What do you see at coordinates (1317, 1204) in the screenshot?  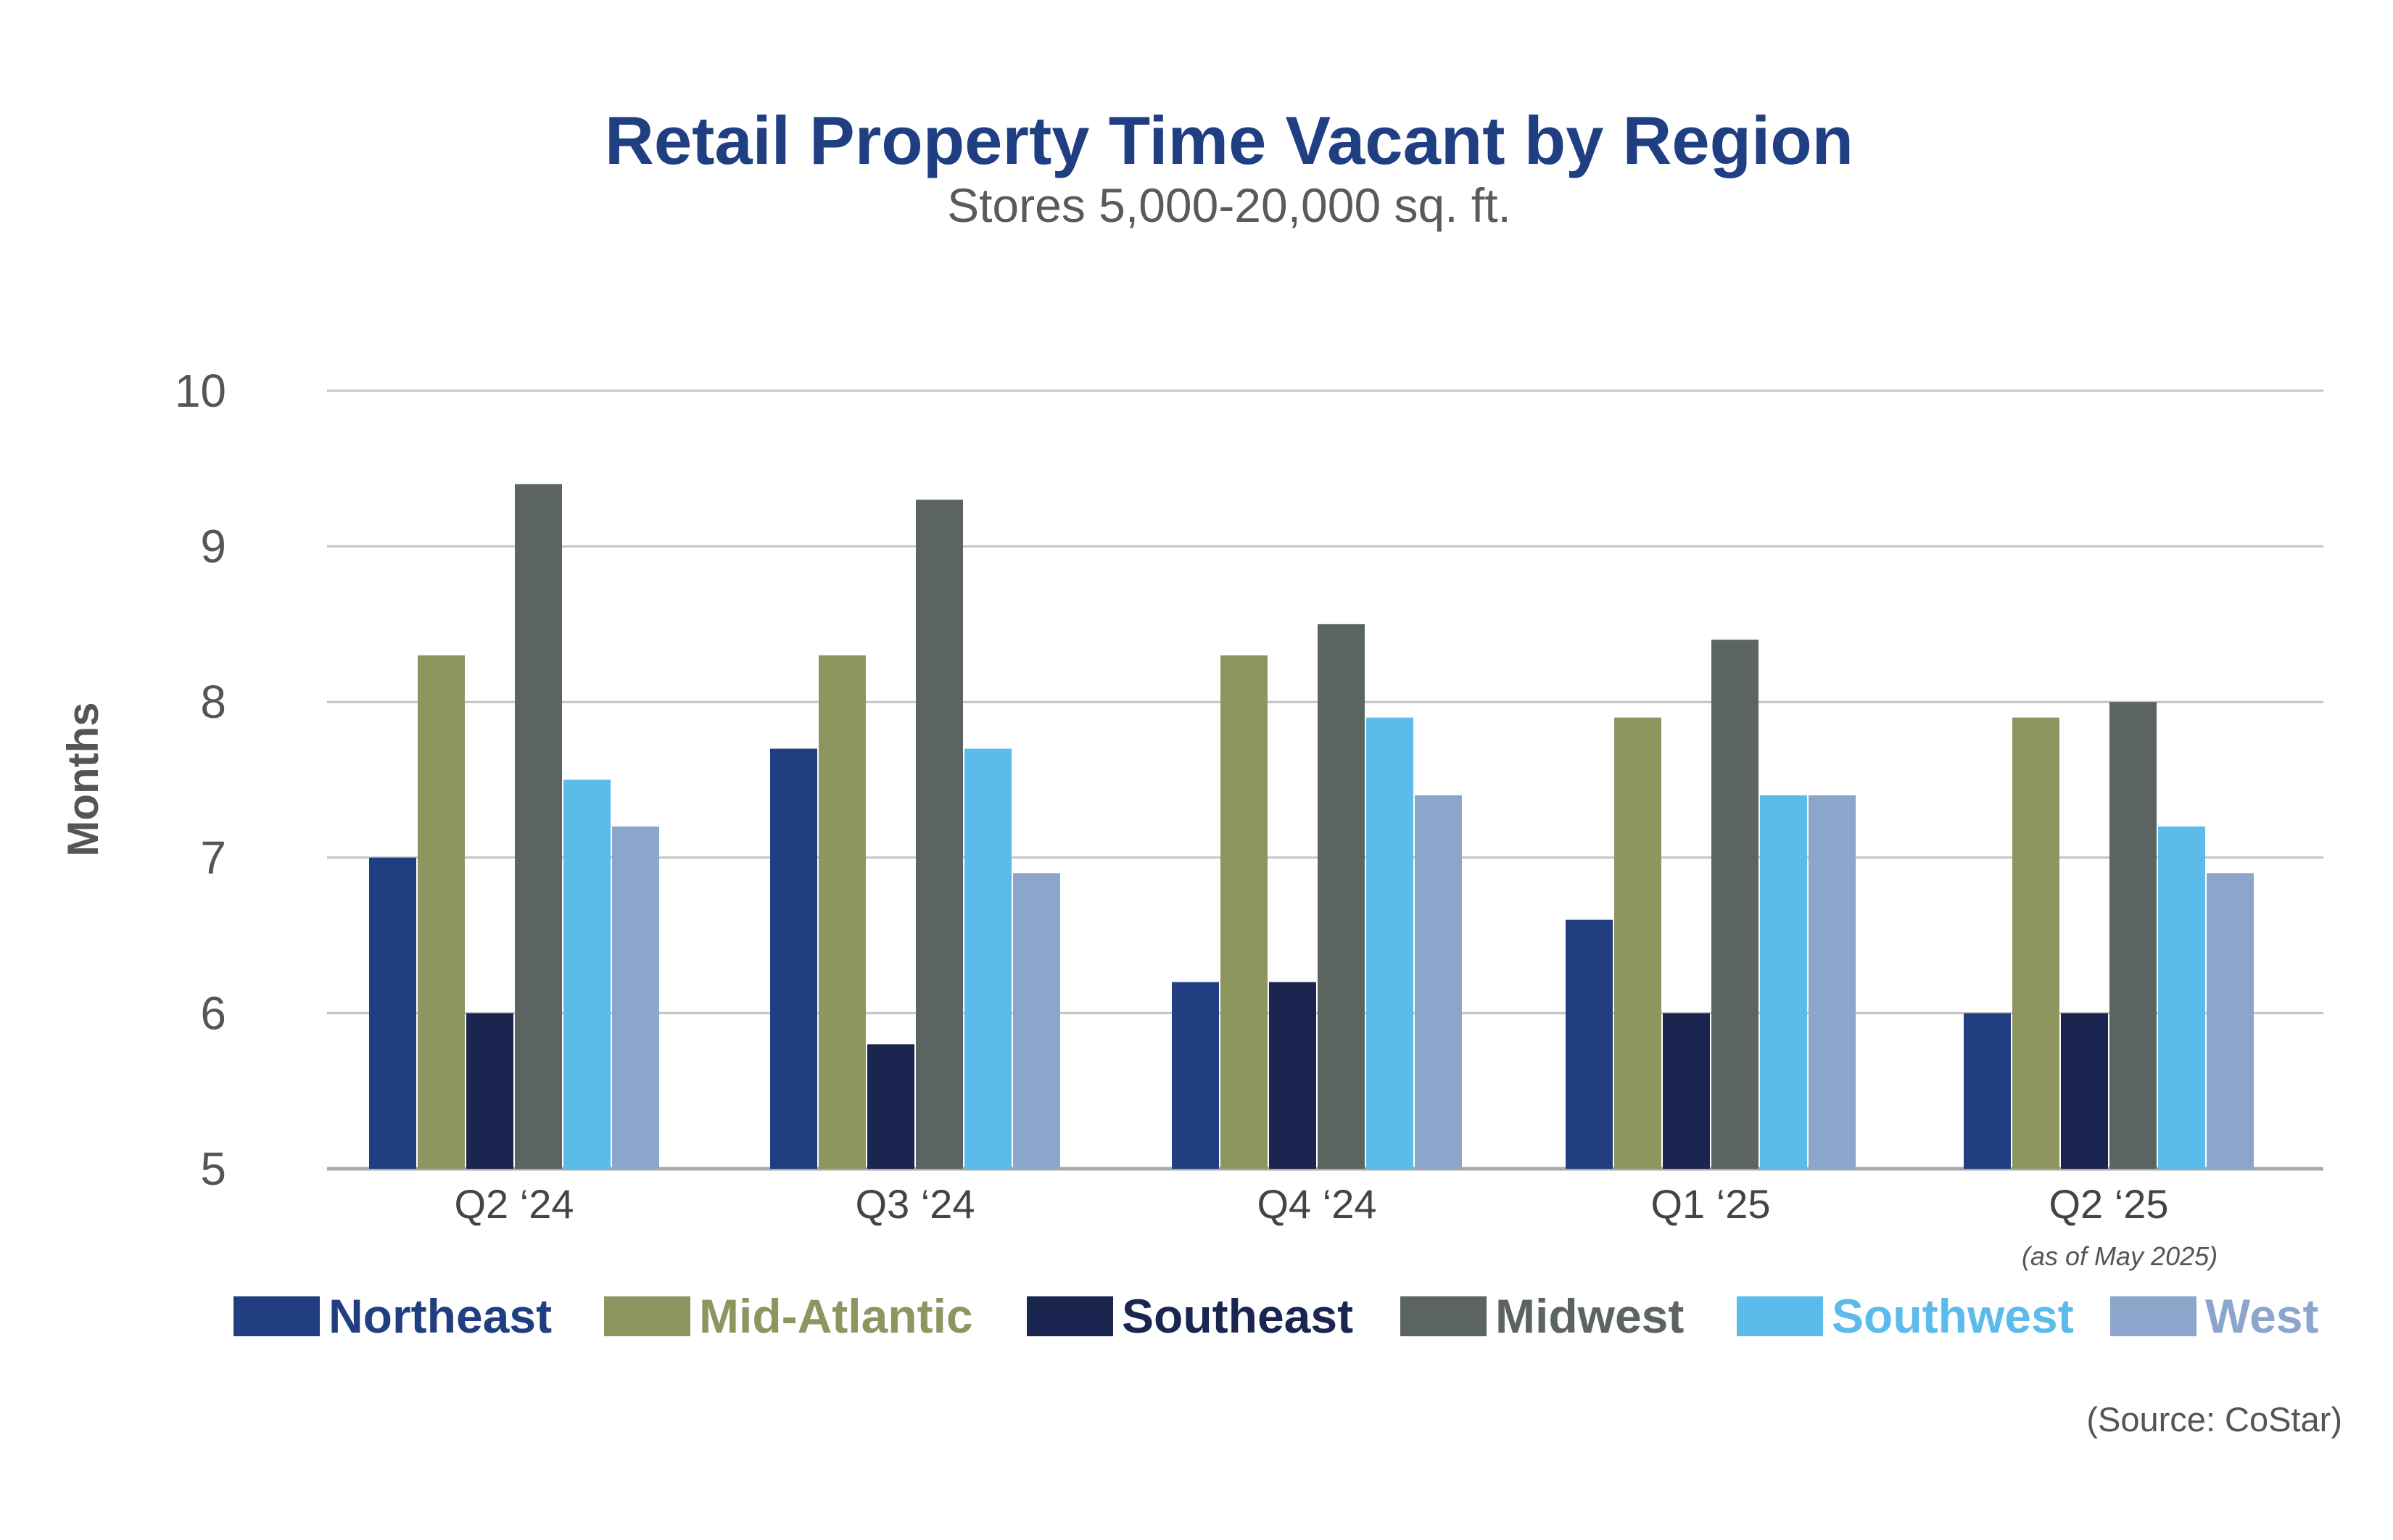 I see `x-tick-label: Q4 ‘24` at bounding box center [1317, 1204].